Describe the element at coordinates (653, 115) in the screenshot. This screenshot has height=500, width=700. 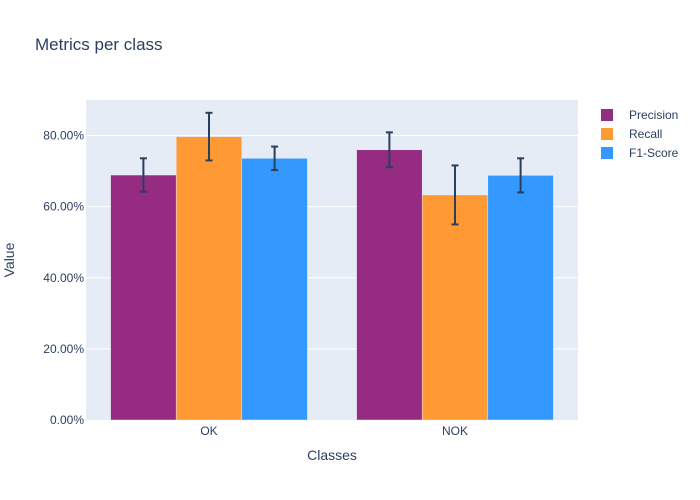
I see `legend-label: Precision` at that location.